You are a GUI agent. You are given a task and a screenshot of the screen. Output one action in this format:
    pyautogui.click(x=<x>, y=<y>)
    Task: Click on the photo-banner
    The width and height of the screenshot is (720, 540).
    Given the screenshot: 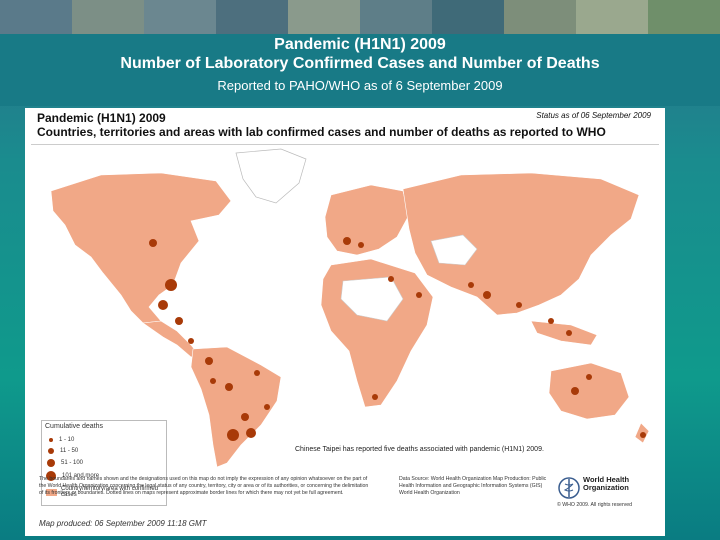 What is the action you would take?
    pyautogui.click(x=360, y=17)
    